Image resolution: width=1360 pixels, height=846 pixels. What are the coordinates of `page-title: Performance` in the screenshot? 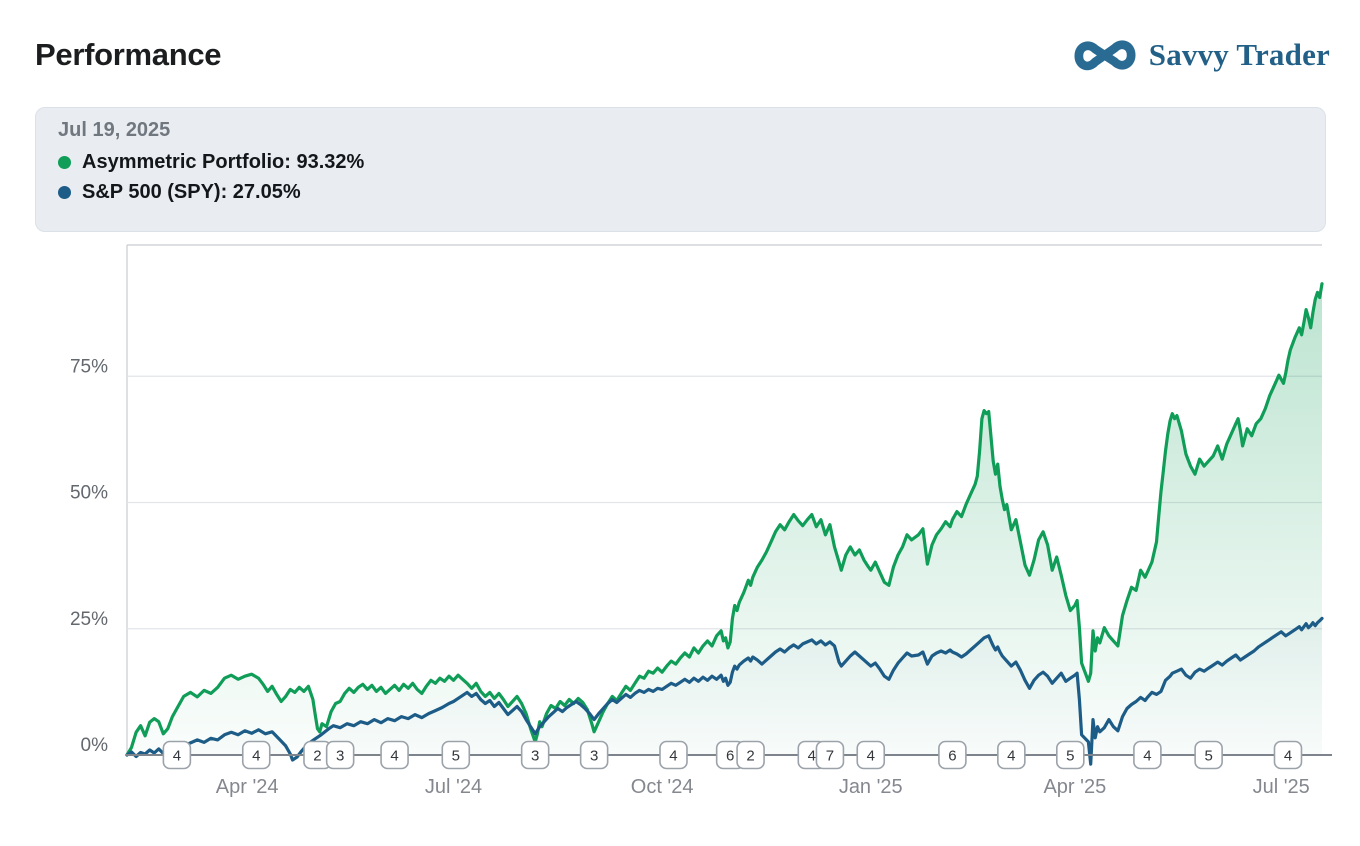 It's located at (128, 54).